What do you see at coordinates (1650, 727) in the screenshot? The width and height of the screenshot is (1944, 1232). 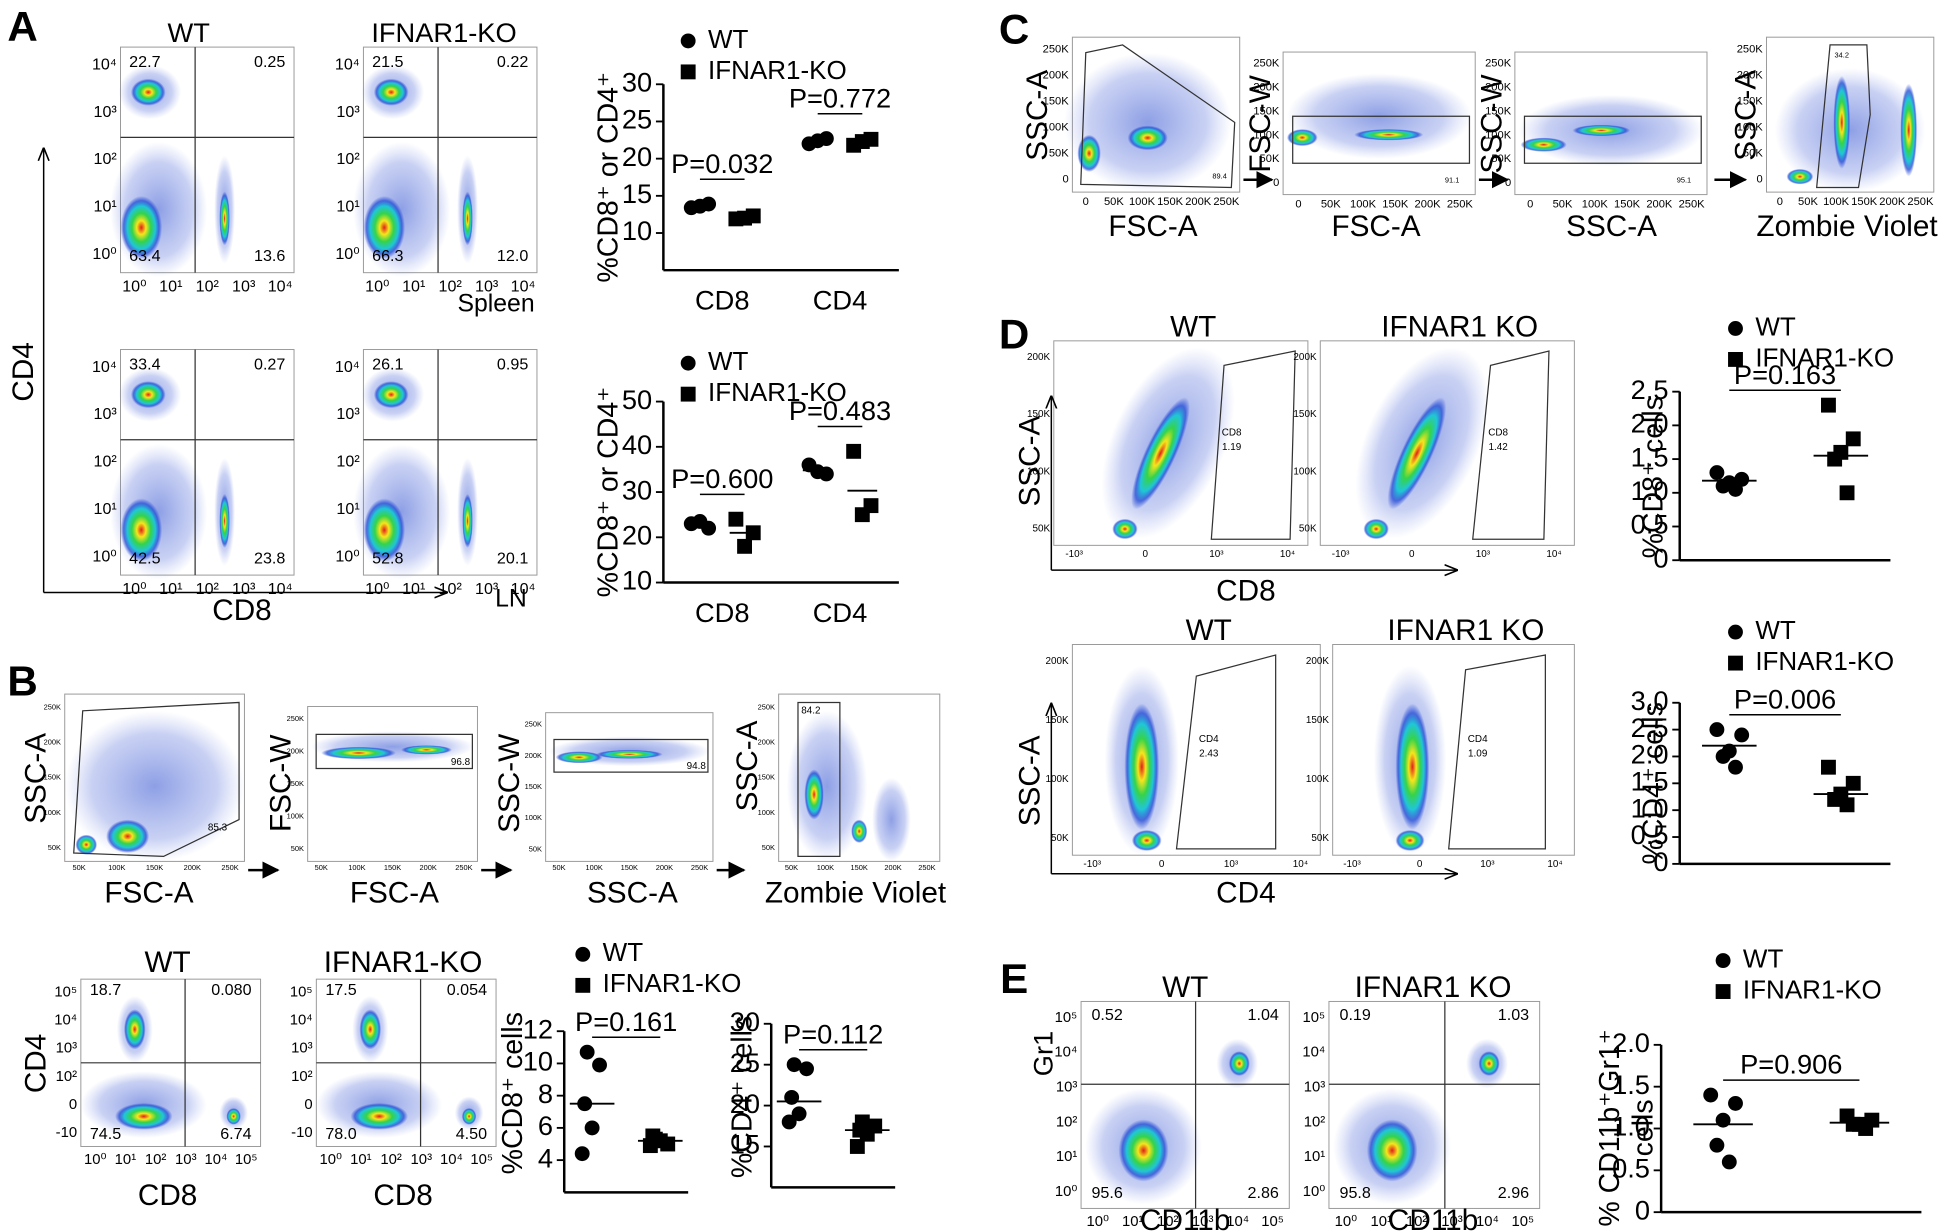 I see `y-tick-label: 2.5` at bounding box center [1650, 727].